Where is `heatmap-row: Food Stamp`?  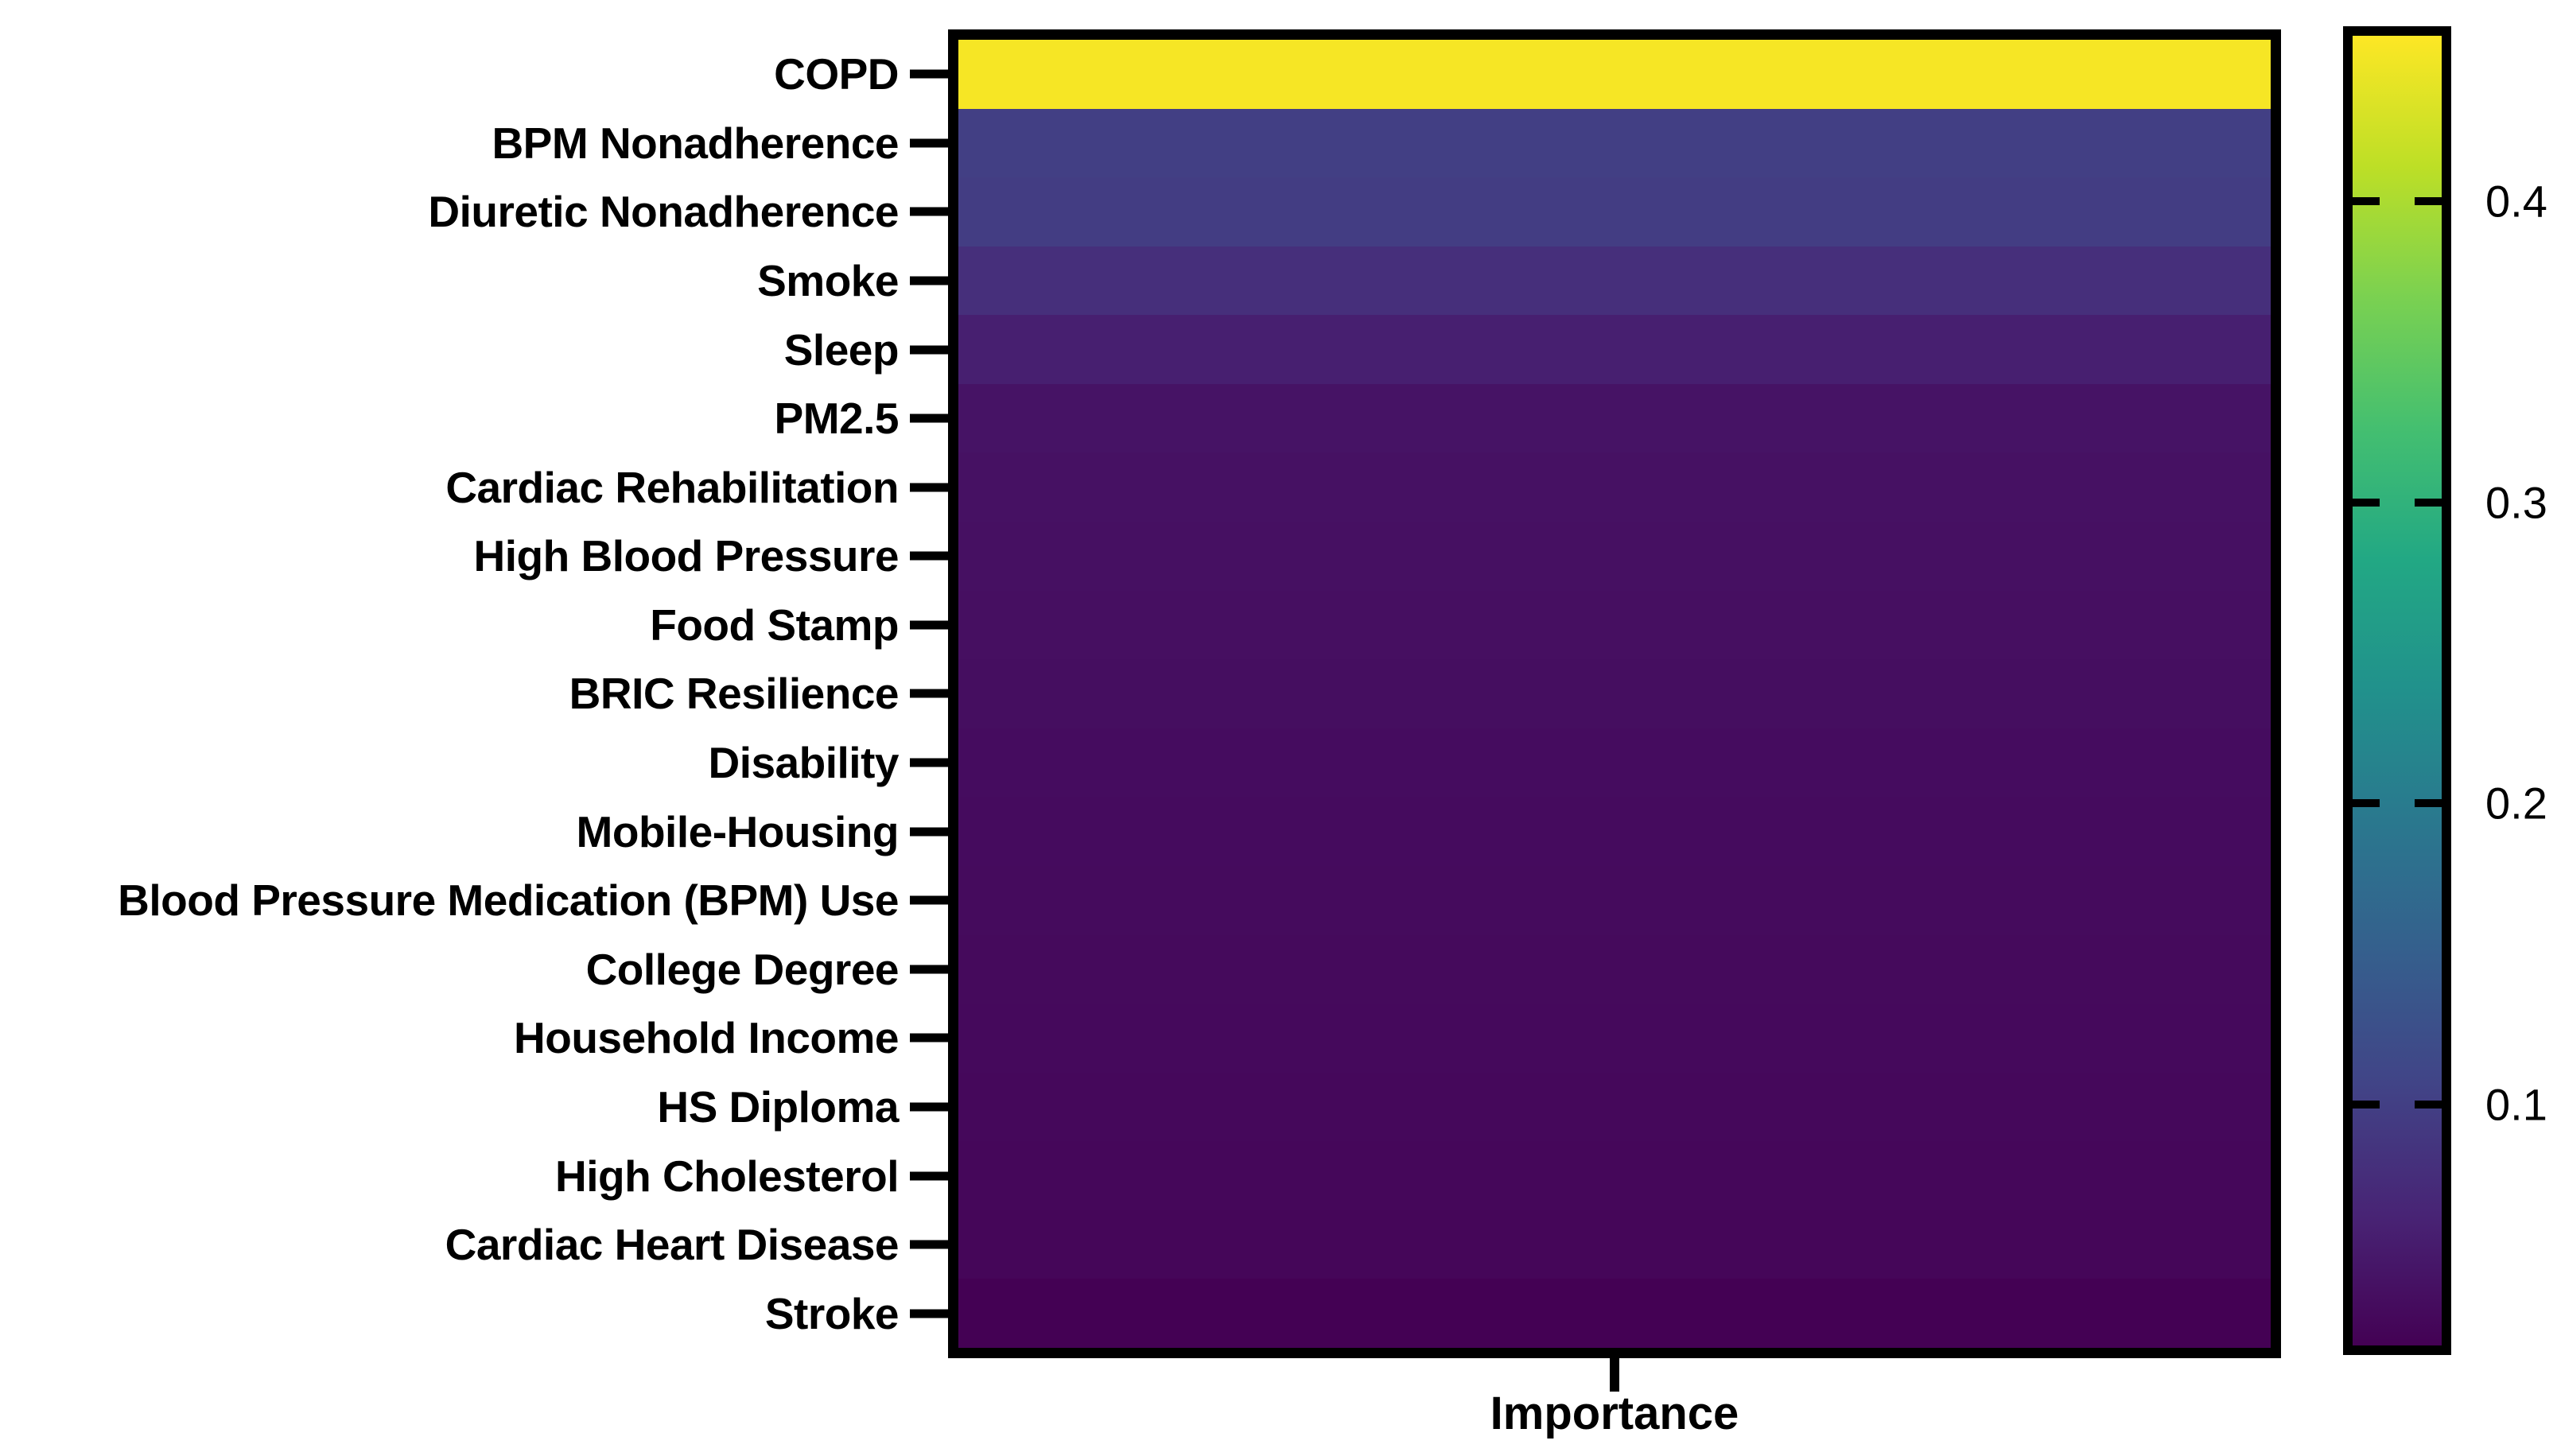 heatmap-row: Food Stamp is located at coordinates (1460, 625).